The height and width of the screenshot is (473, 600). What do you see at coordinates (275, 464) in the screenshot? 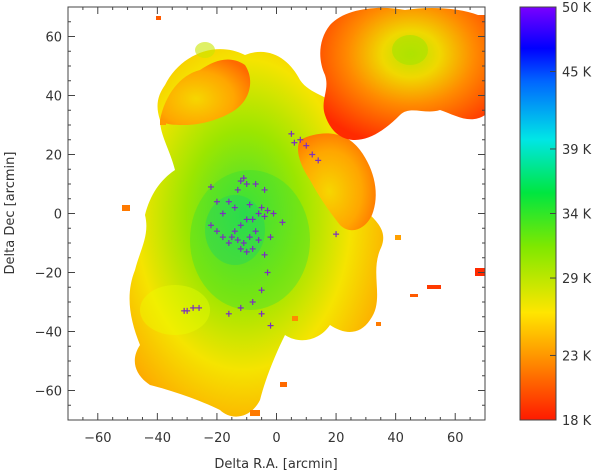
I see `x-axis-label: Delta R.A. [arcmin]` at bounding box center [275, 464].